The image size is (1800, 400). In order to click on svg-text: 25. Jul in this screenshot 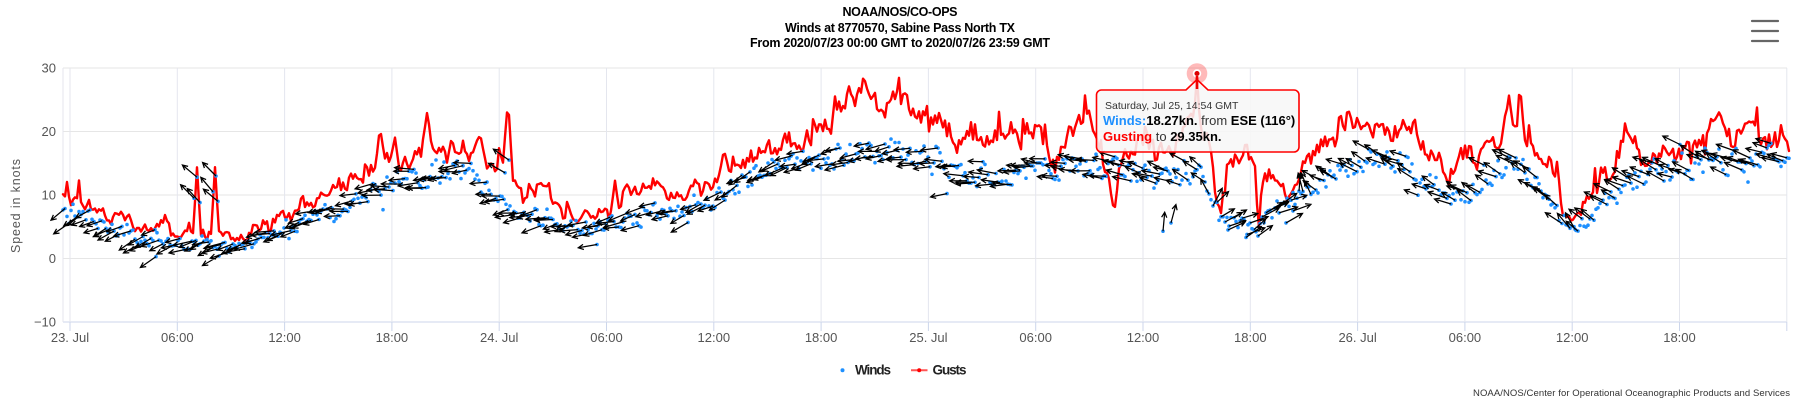, I will do `click(928, 337)`.